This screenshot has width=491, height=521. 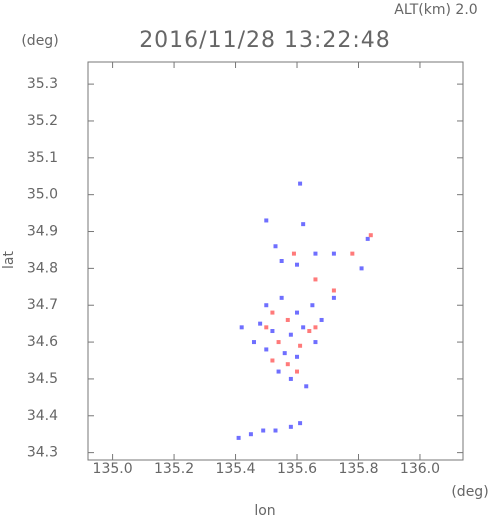 I want to click on x-tick-label: 135.6, so click(x=297, y=469).